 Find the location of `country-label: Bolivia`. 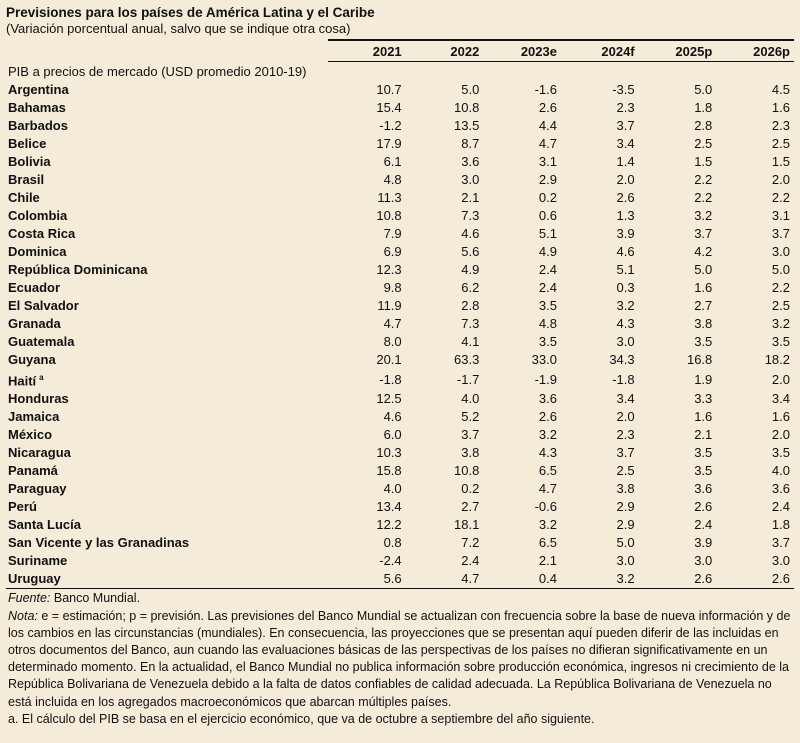

country-label: Bolivia is located at coordinates (29, 161).